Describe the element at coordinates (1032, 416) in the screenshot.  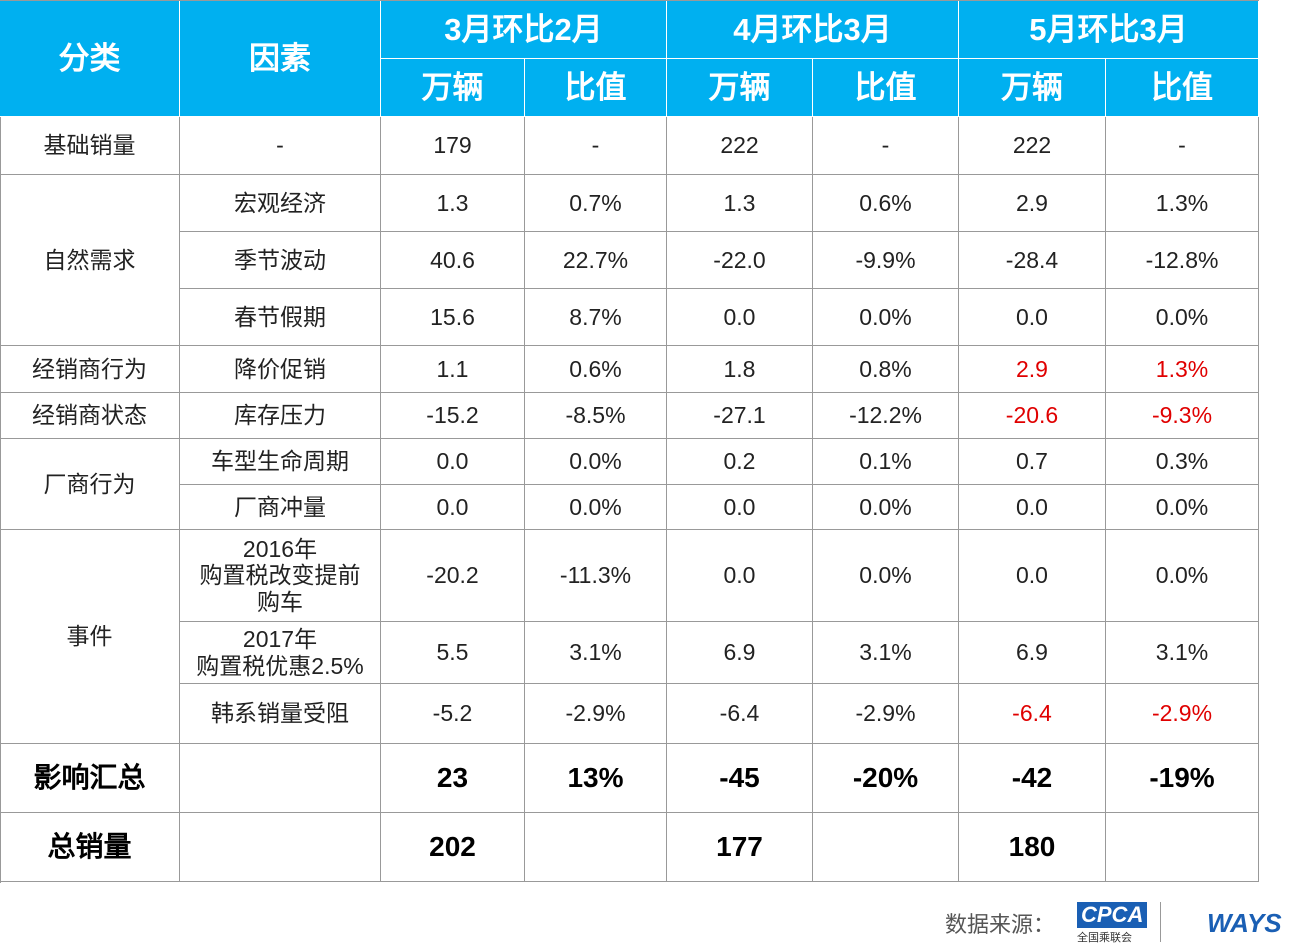
I see `value-cell: -20.6` at that location.